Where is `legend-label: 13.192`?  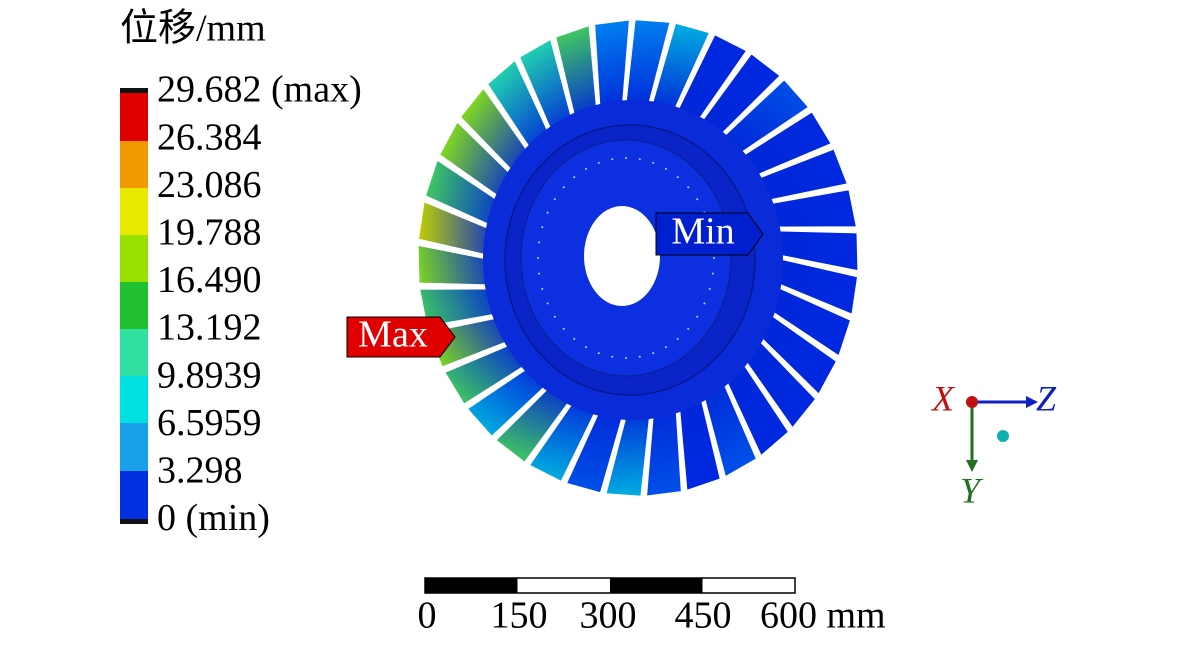
legend-label: 13.192 is located at coordinates (209, 328).